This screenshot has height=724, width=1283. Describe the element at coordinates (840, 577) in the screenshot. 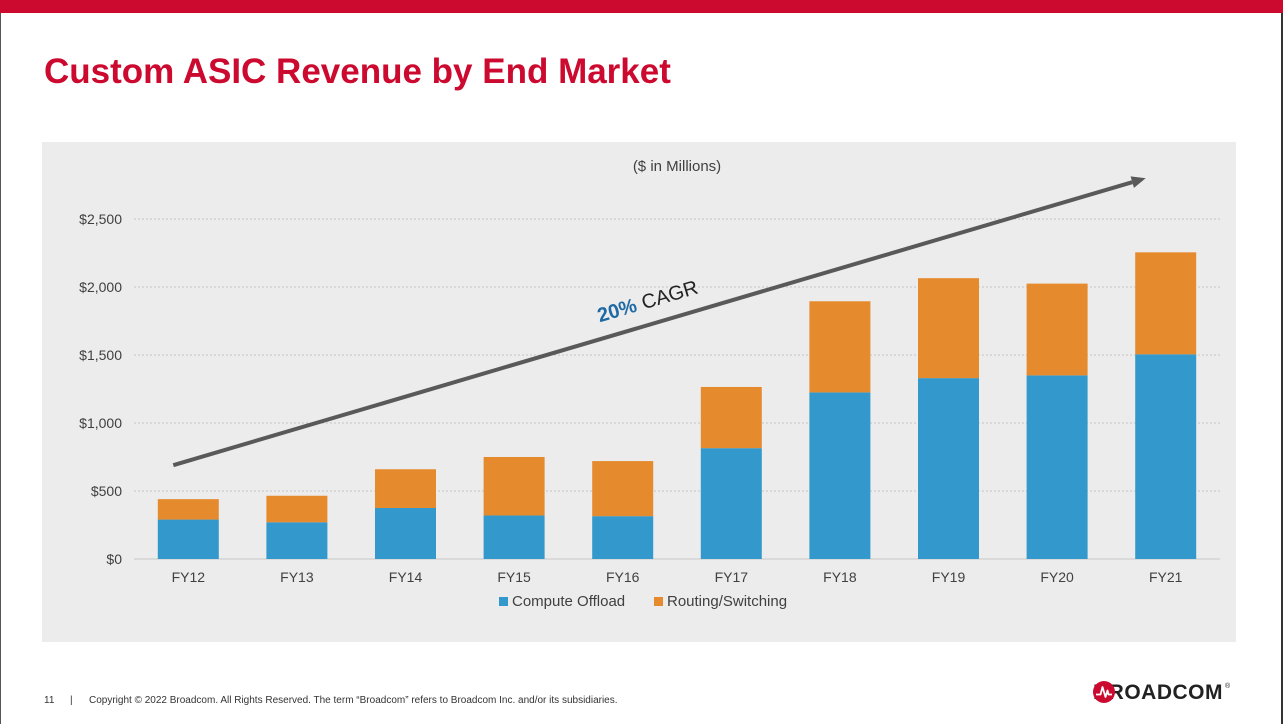

I see `x-tick-label: FY18` at that location.